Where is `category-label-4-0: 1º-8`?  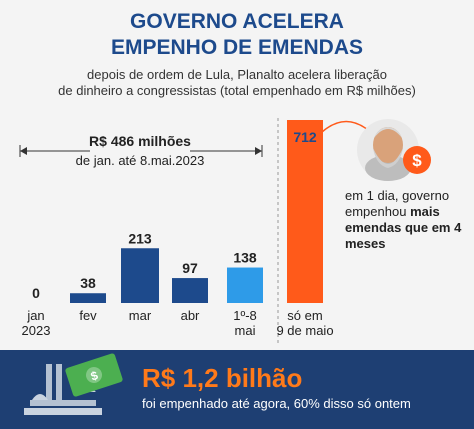 category-label-4-0: 1º-8 is located at coordinates (245, 315).